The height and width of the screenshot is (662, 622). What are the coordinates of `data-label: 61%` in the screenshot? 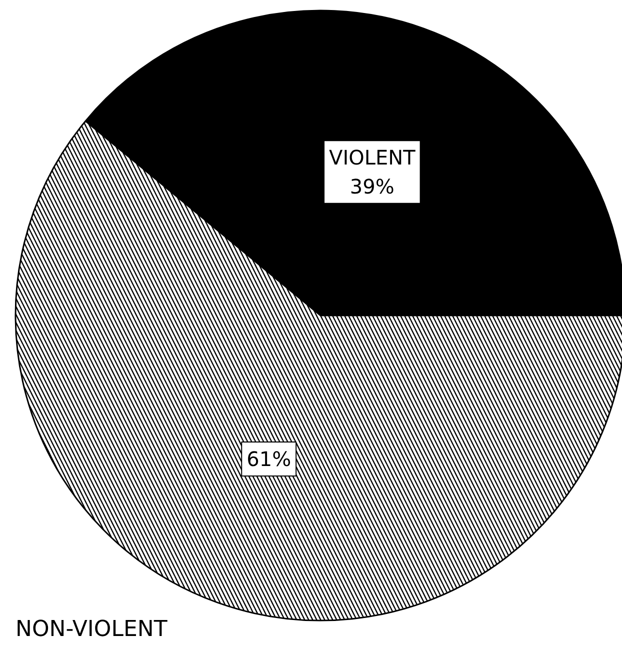 It's located at (269, 458).